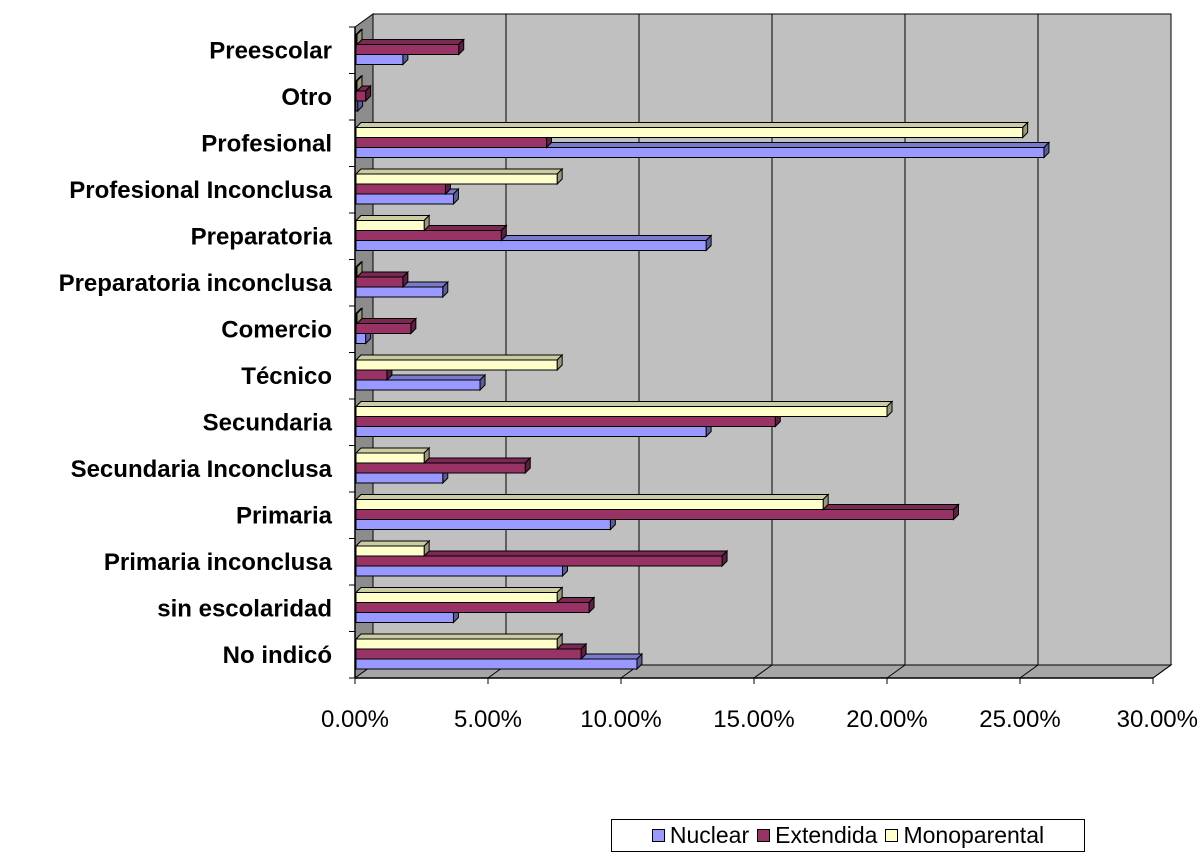 Image resolution: width=1203 pixels, height=852 pixels. What do you see at coordinates (483, 524) in the screenshot?
I see `bar-nuclear-3-front` at bounding box center [483, 524].